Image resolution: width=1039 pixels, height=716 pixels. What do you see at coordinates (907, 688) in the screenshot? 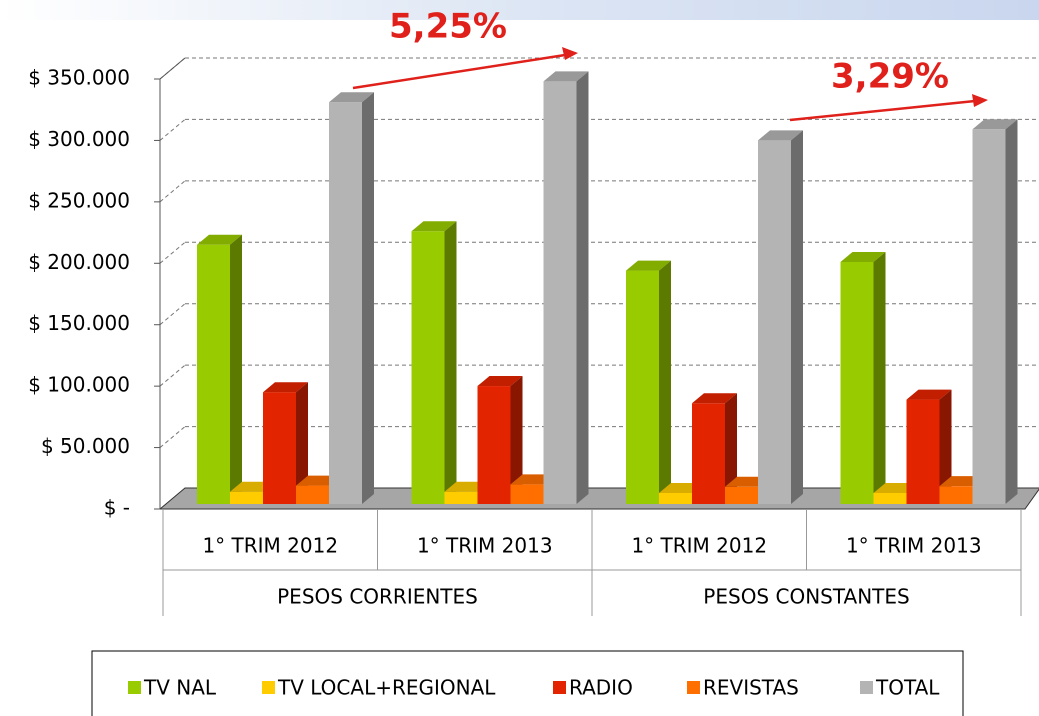
I see `legend-label: TOTAL` at bounding box center [907, 688].